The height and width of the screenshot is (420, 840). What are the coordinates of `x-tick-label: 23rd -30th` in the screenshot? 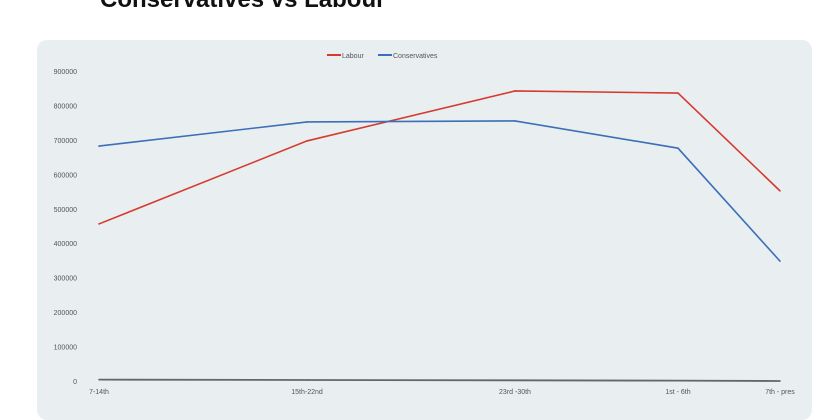 It's located at (515, 392).